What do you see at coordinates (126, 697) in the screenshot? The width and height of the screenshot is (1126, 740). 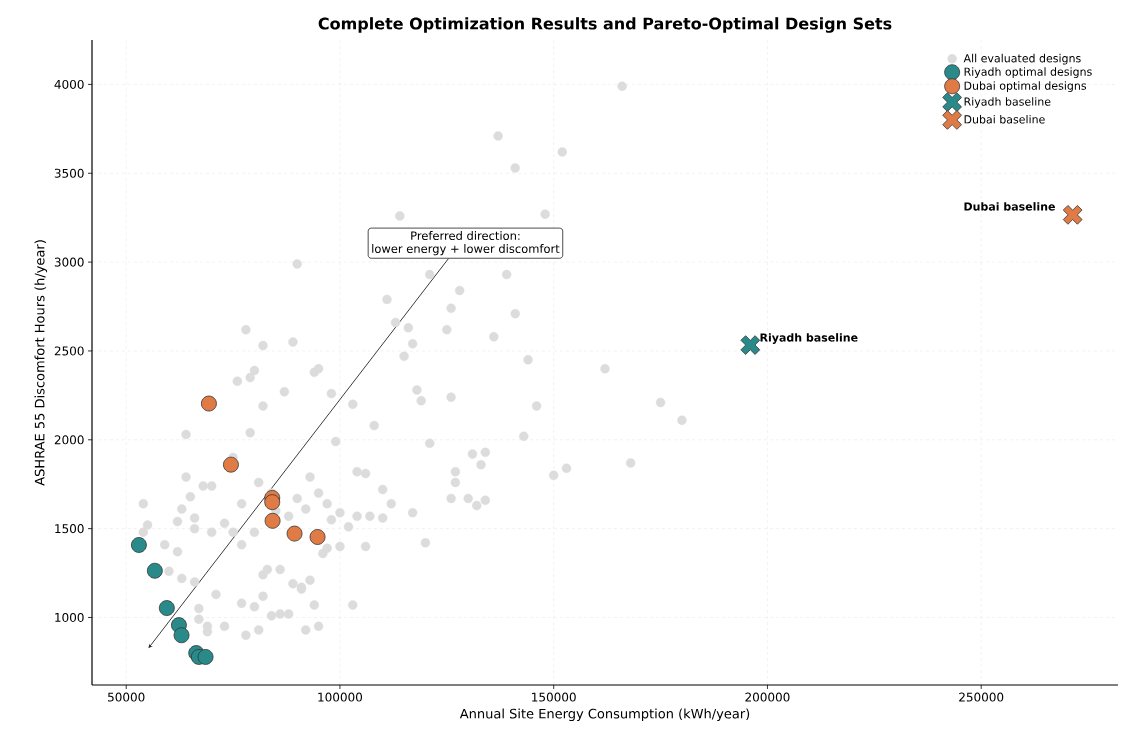 I see `x-tick-label: 50000` at bounding box center [126, 697].